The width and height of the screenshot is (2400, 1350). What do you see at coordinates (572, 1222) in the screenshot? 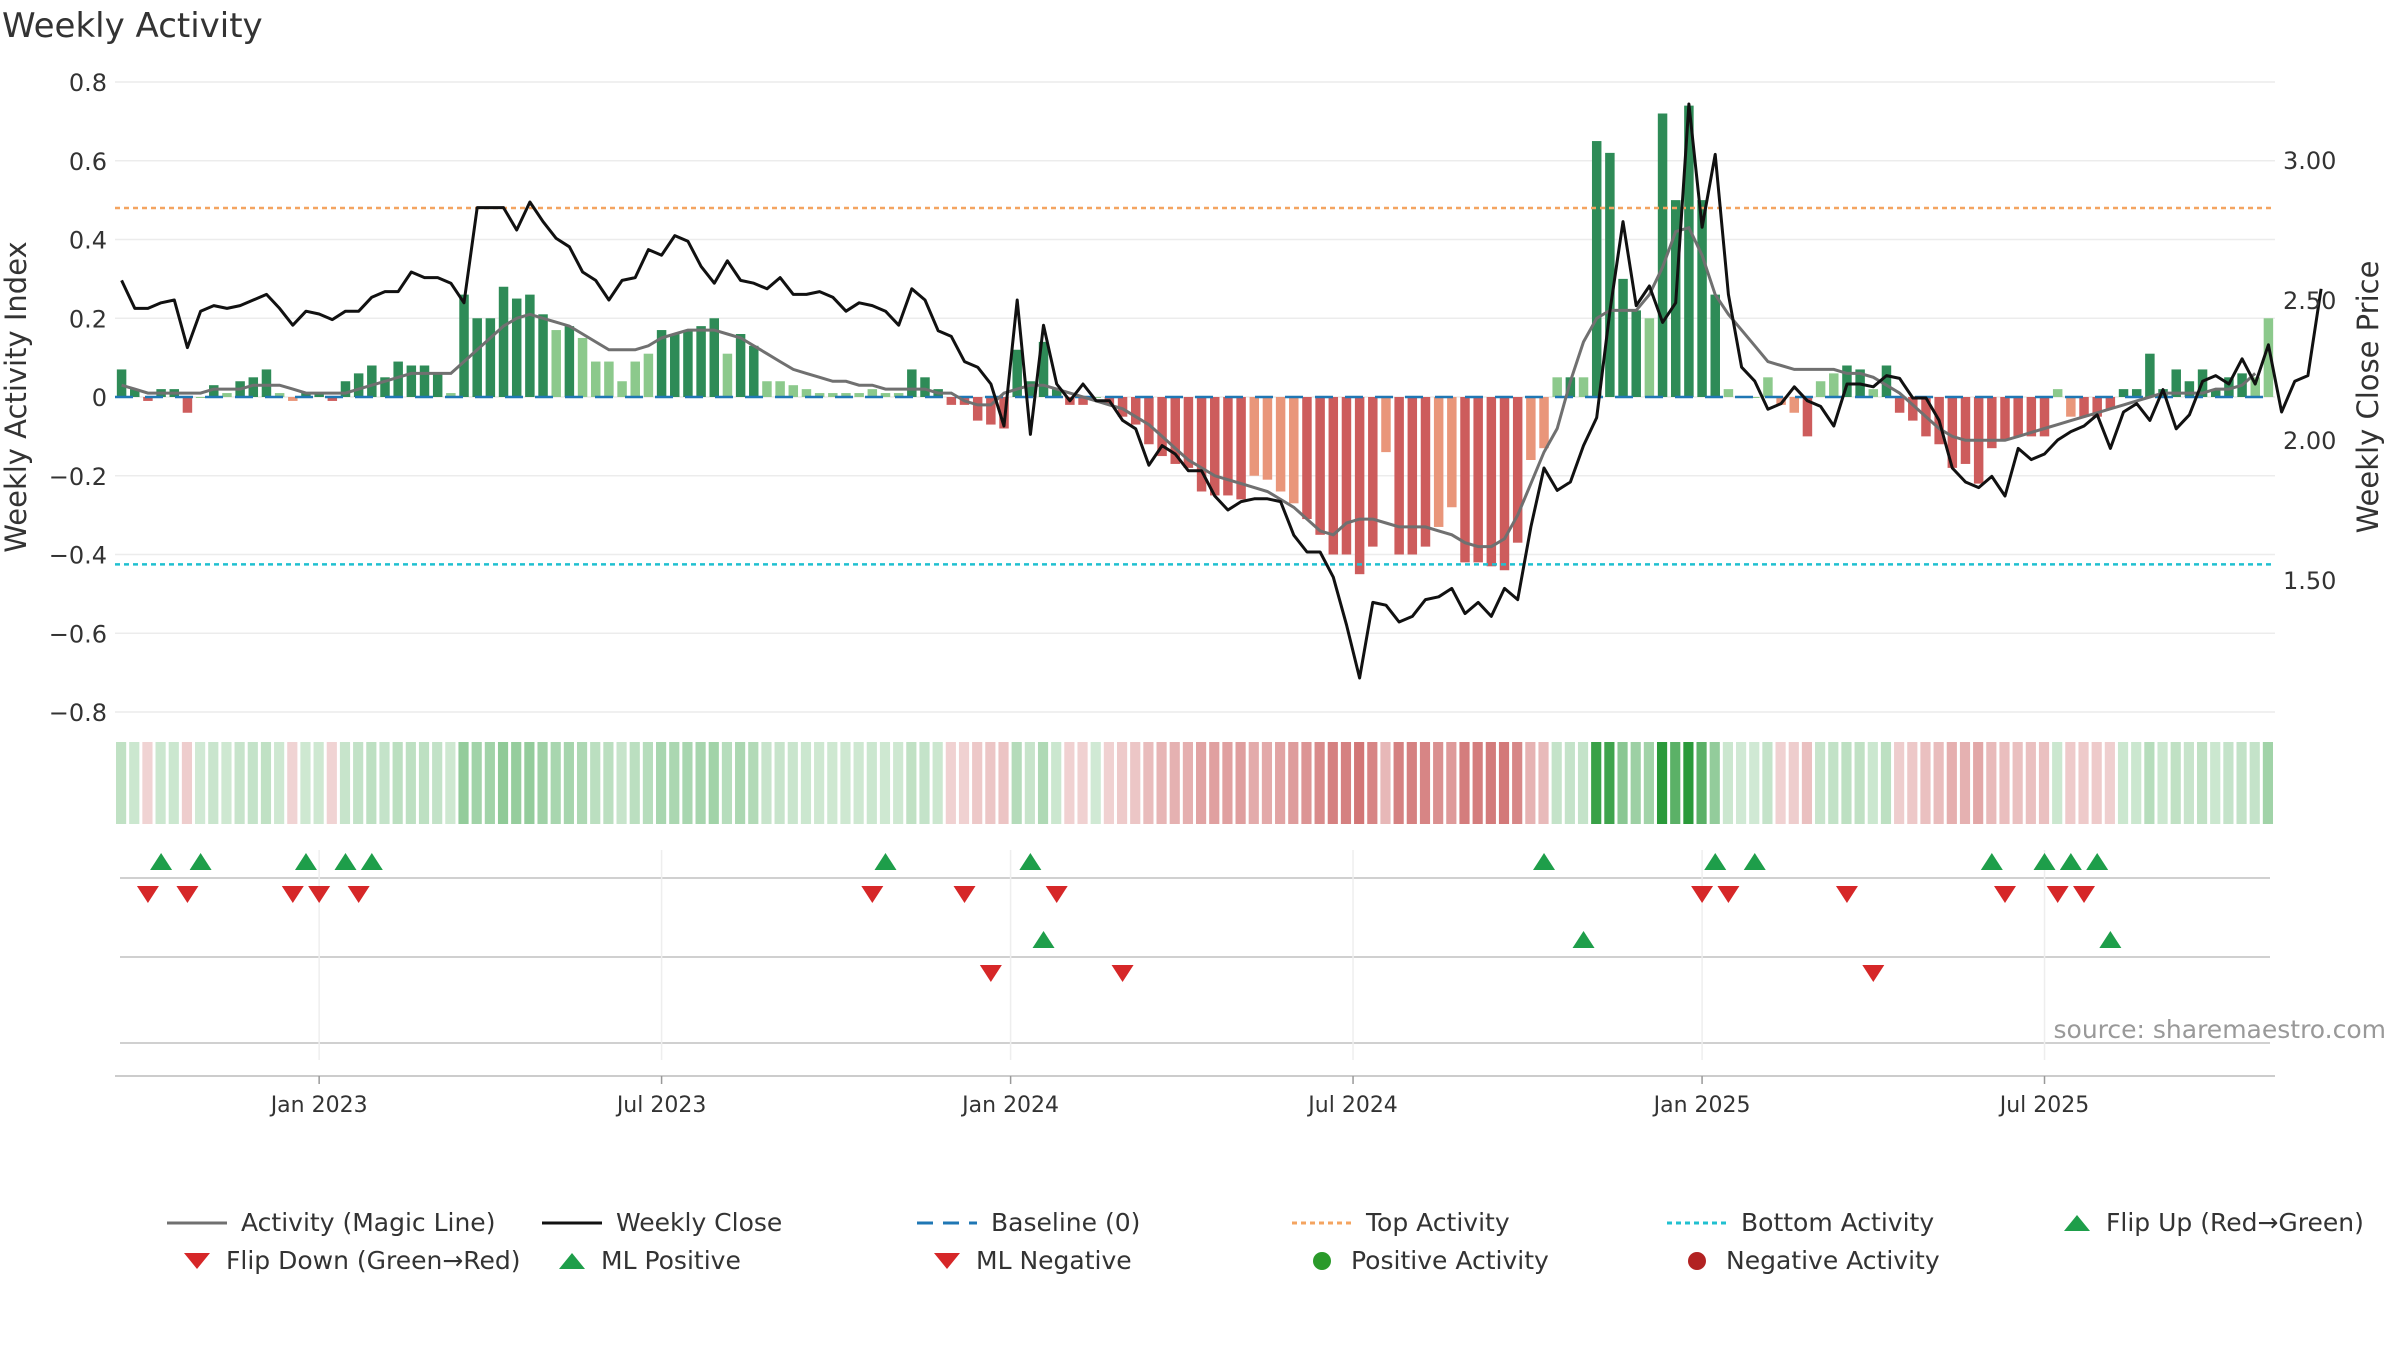
I see `legend-weekly-close-swatch` at bounding box center [572, 1222].